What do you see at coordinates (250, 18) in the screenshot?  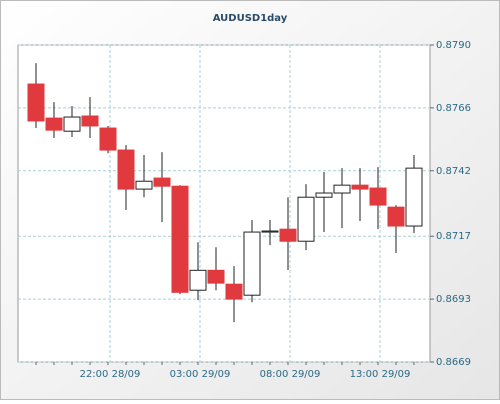 I see `chart-title: AUDUSD1day` at bounding box center [250, 18].